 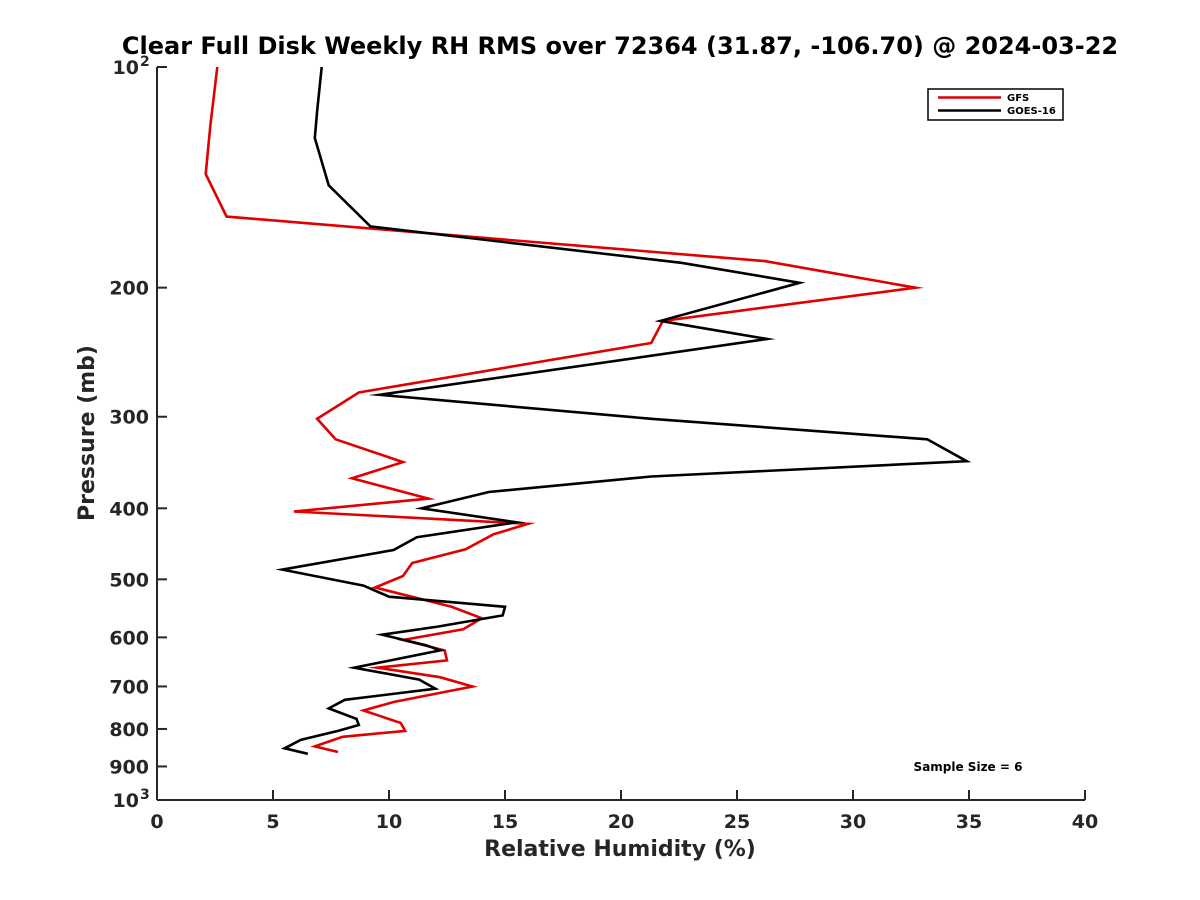 I want to click on y-tick-label: 600, so click(x=129, y=638).